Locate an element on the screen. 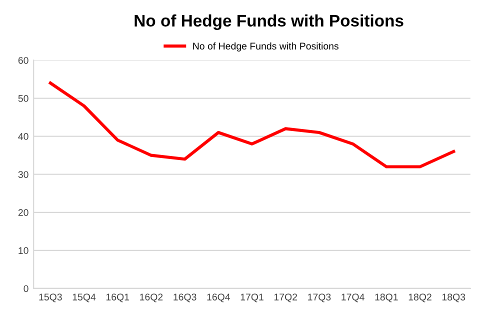 The width and height of the screenshot is (480, 317). x-tick-label: 16Q4 is located at coordinates (218, 298).